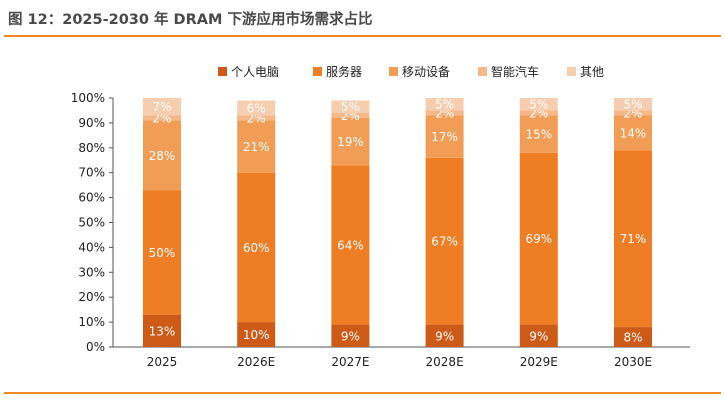  I want to click on data-label: 10%, so click(256, 335).